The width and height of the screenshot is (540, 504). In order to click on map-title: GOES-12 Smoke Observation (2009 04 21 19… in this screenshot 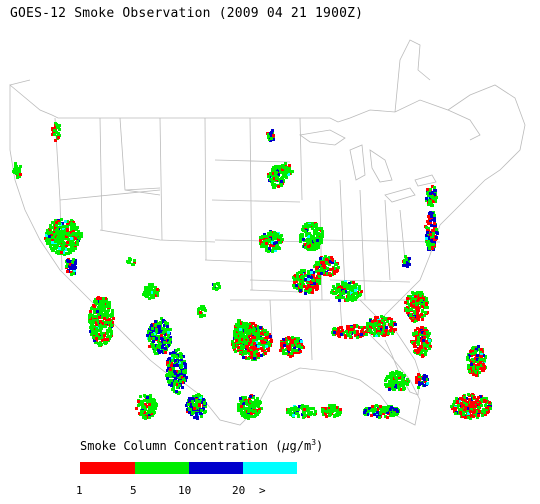, I will do `click(187, 13)`.